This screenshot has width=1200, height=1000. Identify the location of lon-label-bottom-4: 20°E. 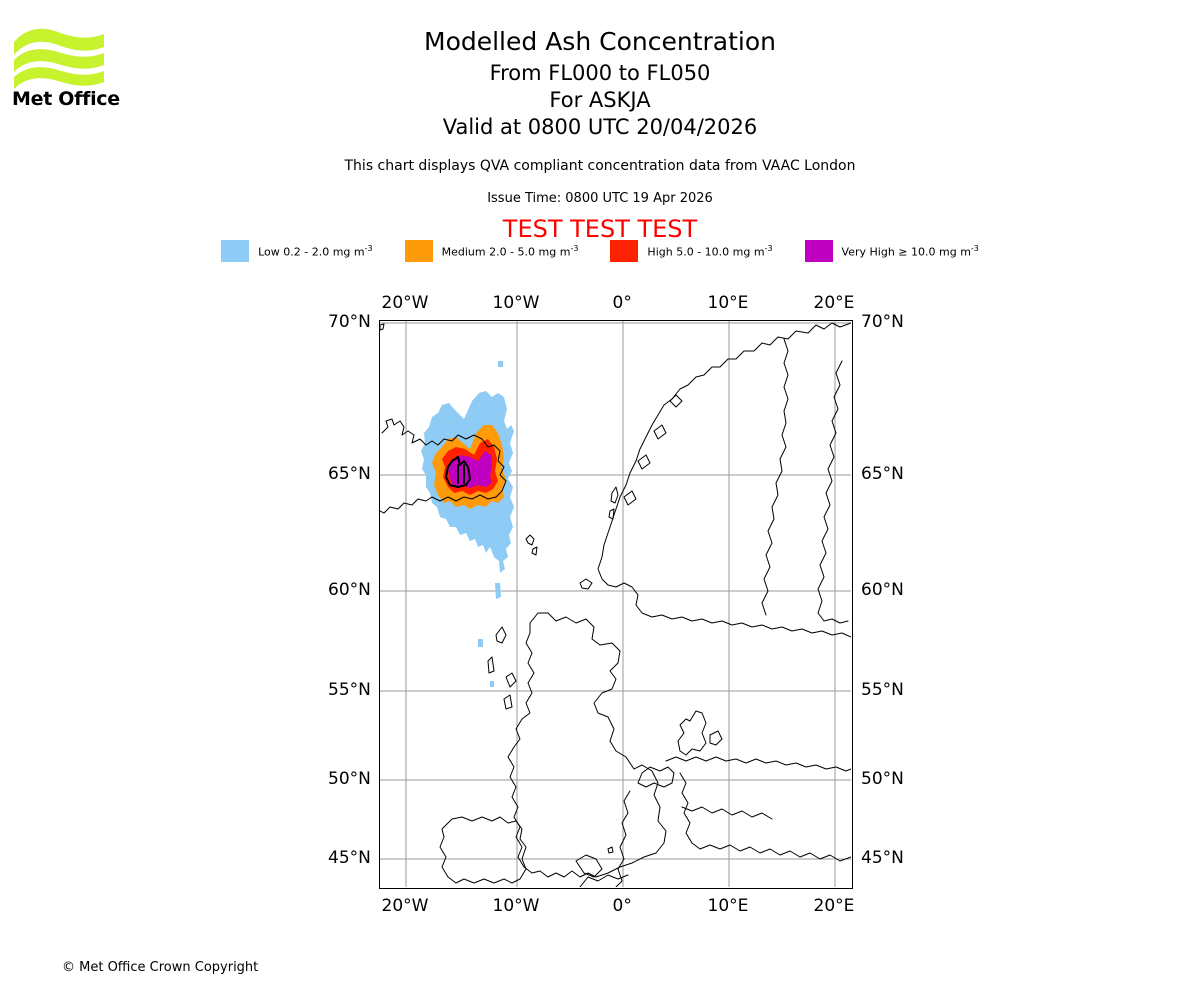
(834, 906).